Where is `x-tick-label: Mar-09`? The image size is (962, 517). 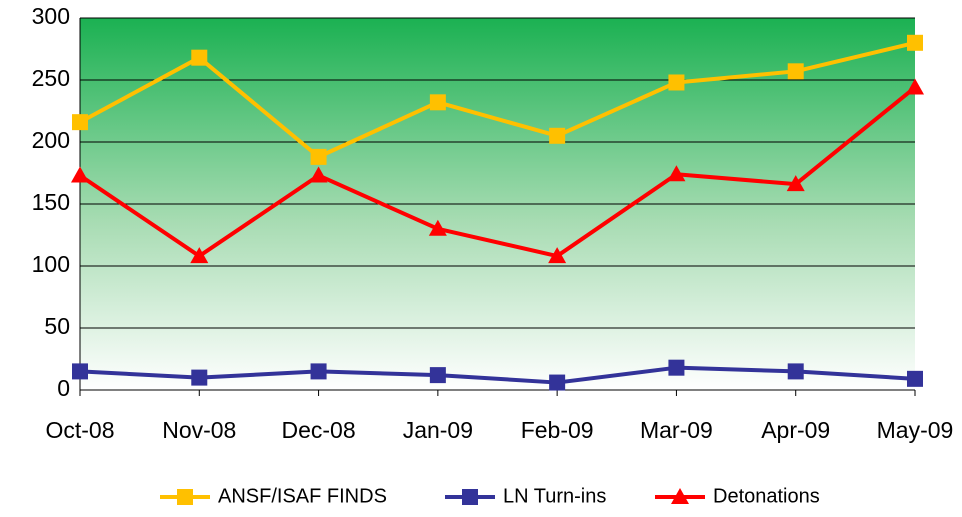 x-tick-label: Mar-09 is located at coordinates (676, 430).